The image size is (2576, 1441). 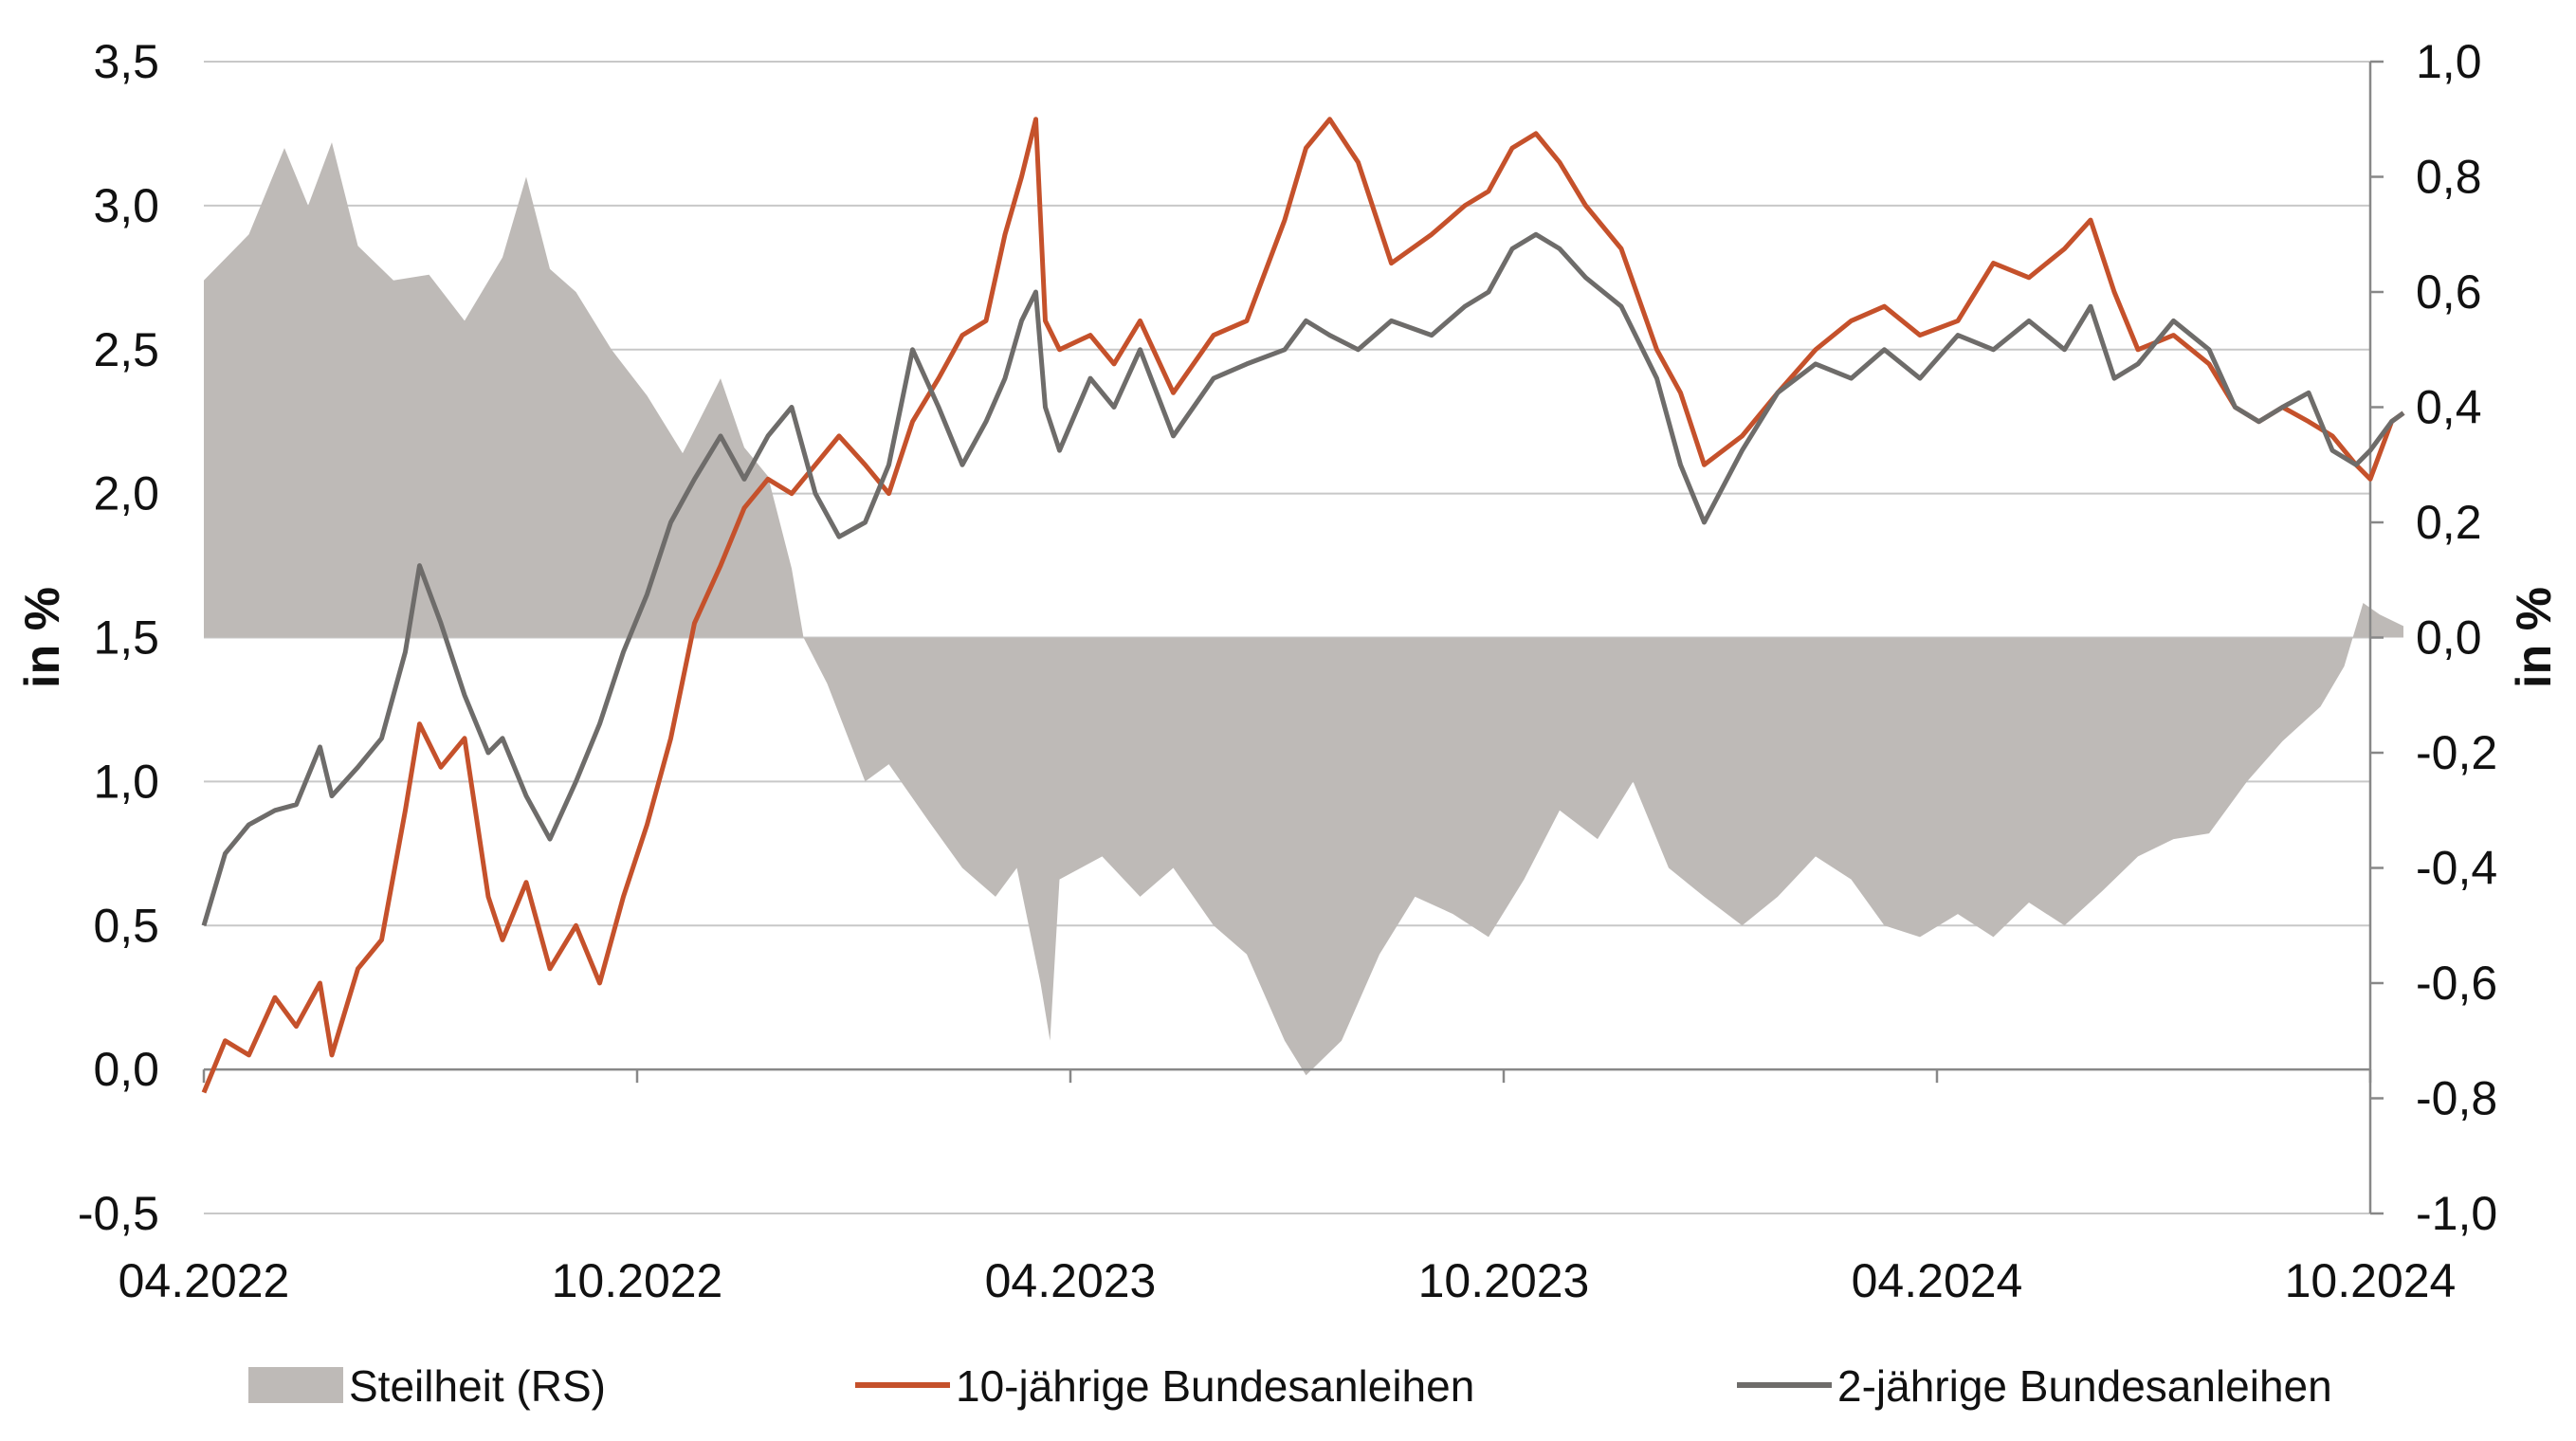 I want to click on x-tick-label: 10.2022, so click(x=637, y=1280).